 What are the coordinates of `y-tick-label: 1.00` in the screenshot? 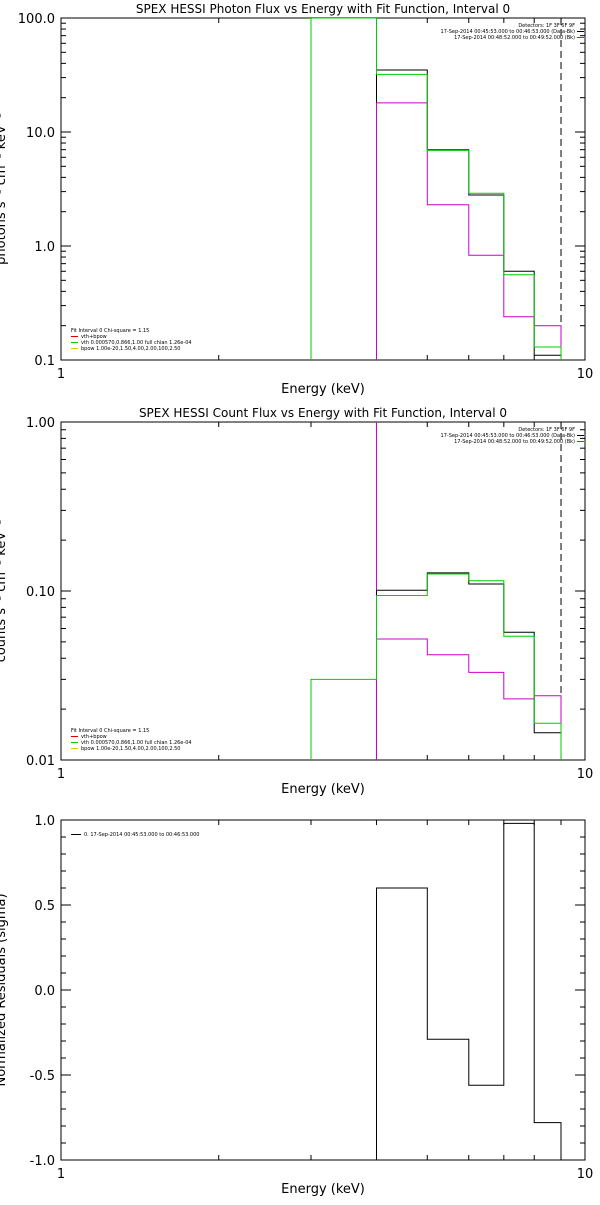 It's located at (40, 423).